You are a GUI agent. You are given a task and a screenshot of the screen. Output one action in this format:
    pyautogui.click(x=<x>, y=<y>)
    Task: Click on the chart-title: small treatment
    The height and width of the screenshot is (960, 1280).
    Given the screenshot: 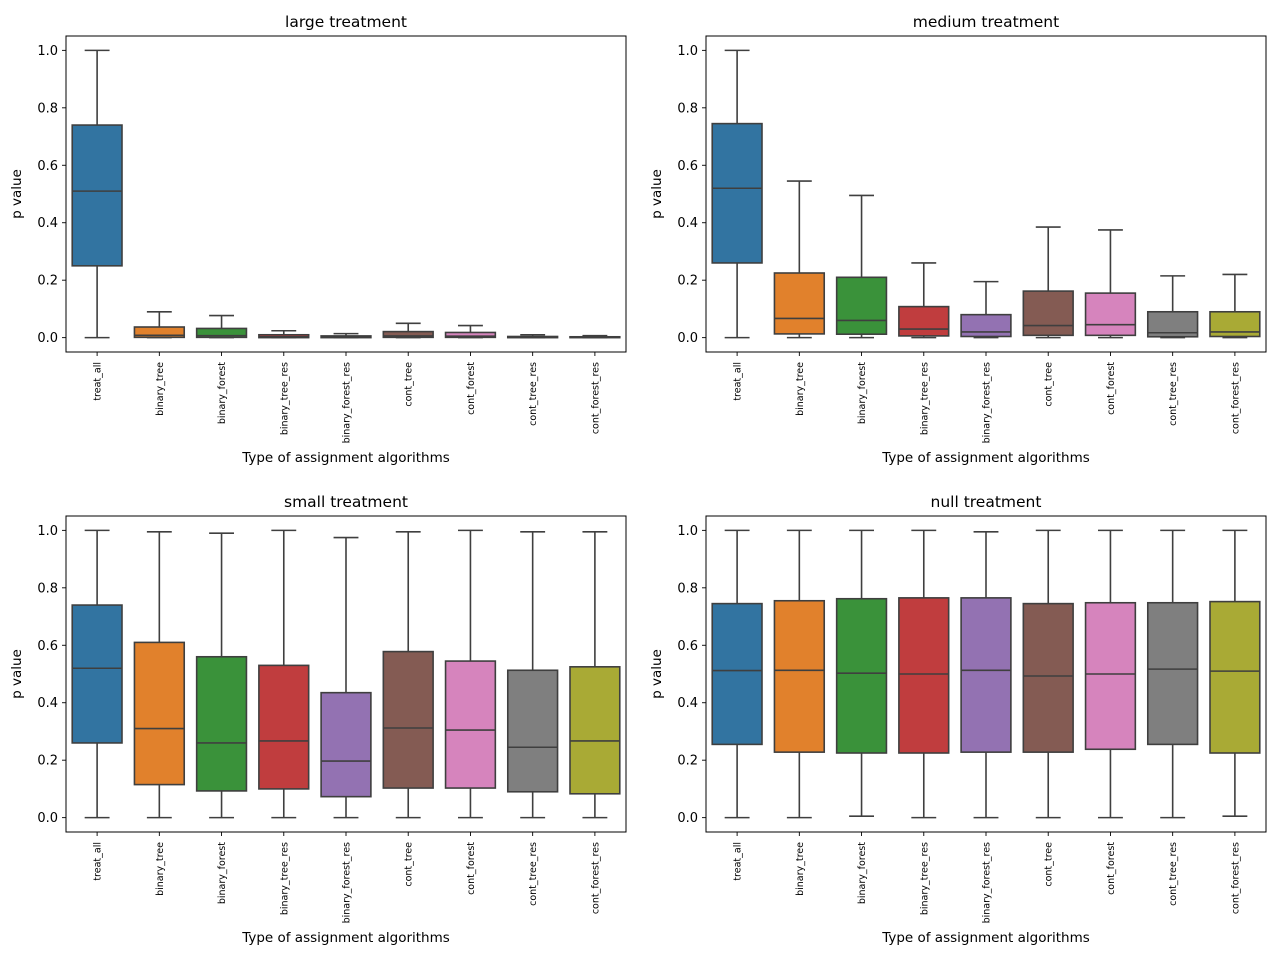 What is the action you would take?
    pyautogui.click(x=346, y=502)
    